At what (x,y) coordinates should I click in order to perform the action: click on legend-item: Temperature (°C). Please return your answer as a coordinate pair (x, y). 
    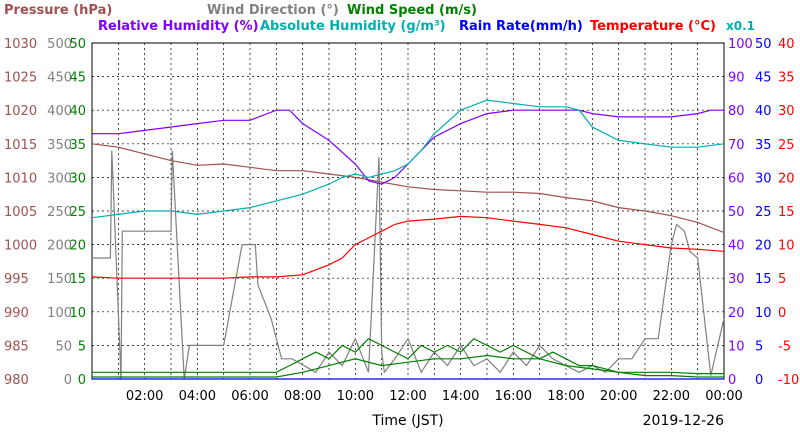
    Looking at the image, I should click on (653, 26).